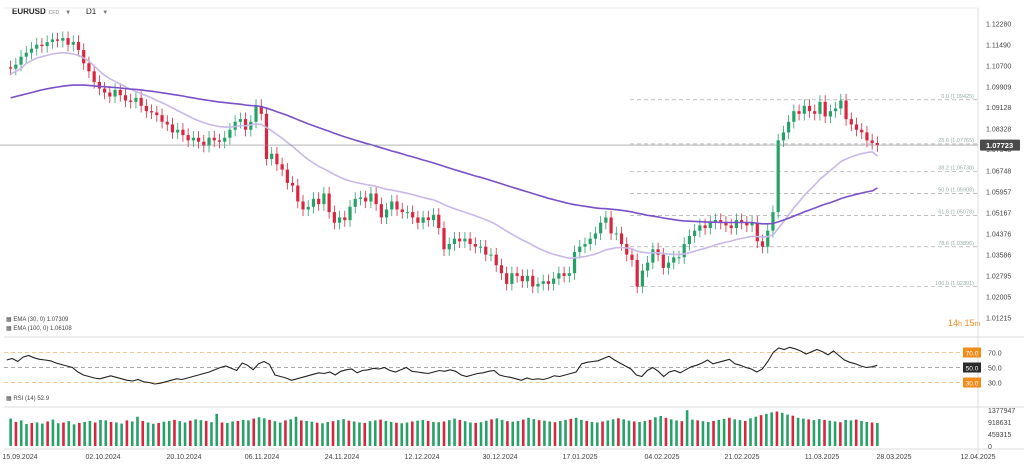  I want to click on timeframe-dropdown-icon: ▼, so click(105, 13).